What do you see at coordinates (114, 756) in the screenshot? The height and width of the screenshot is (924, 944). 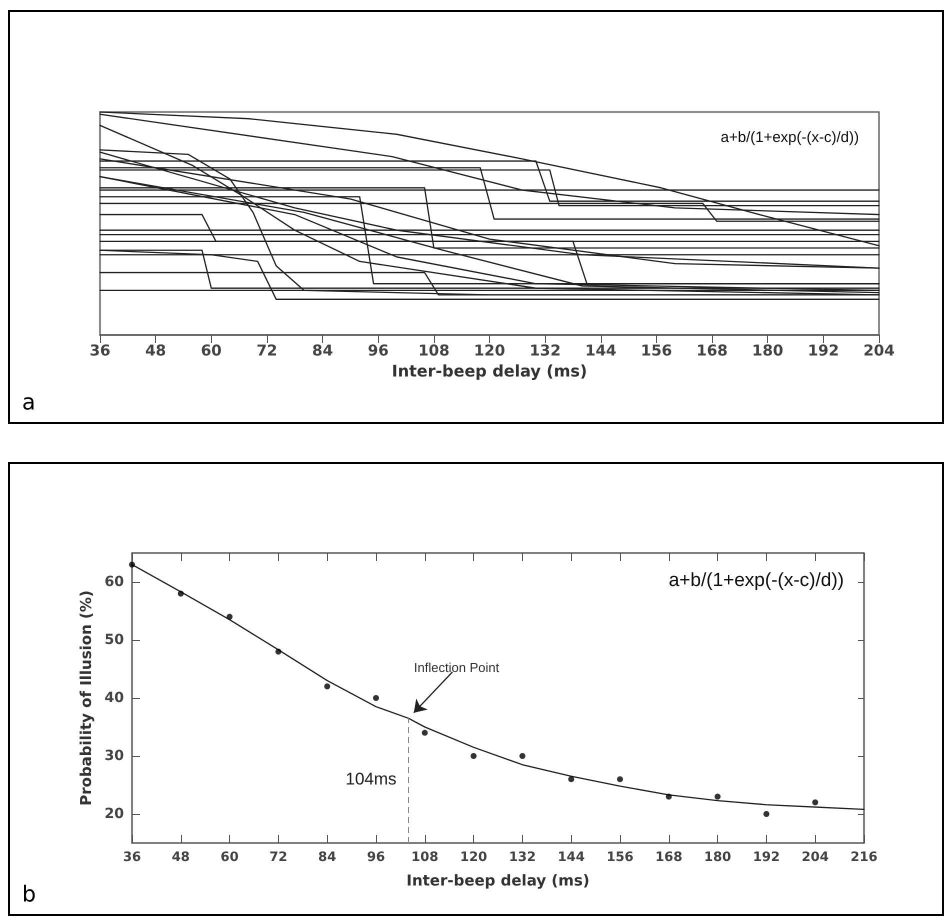 I see `y-tick-label: 30` at bounding box center [114, 756].